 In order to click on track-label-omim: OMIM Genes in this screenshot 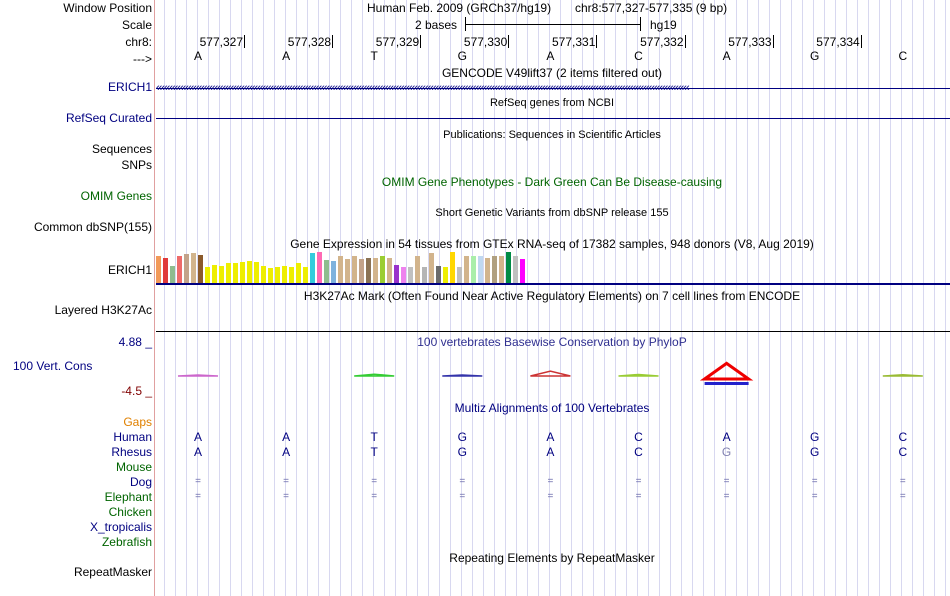, I will do `click(116, 196)`.